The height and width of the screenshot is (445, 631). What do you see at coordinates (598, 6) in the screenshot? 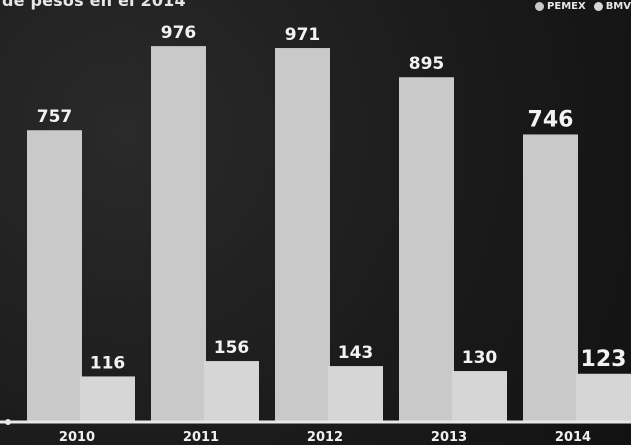
I see `legend-swatch-bmv` at bounding box center [598, 6].